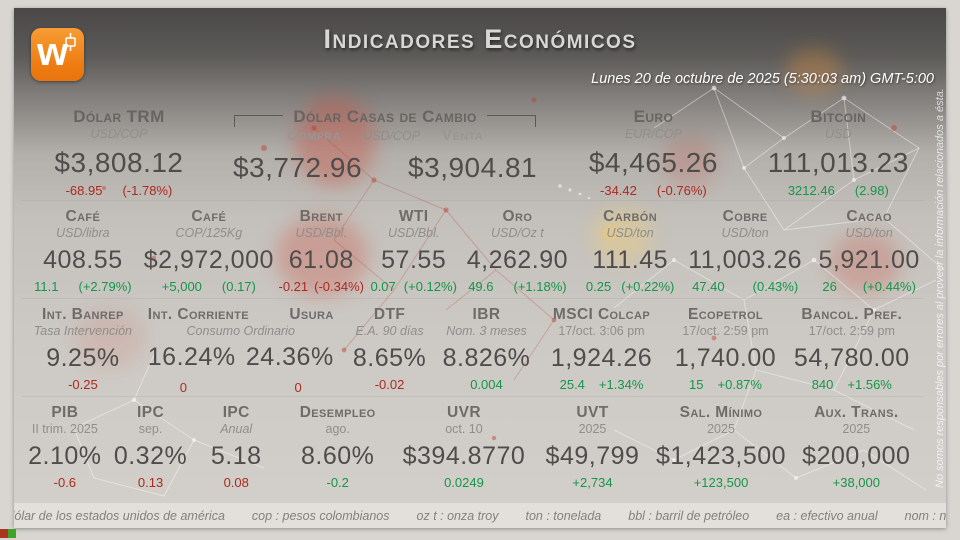  I want to click on indicator-title: IPC, so click(236, 412).